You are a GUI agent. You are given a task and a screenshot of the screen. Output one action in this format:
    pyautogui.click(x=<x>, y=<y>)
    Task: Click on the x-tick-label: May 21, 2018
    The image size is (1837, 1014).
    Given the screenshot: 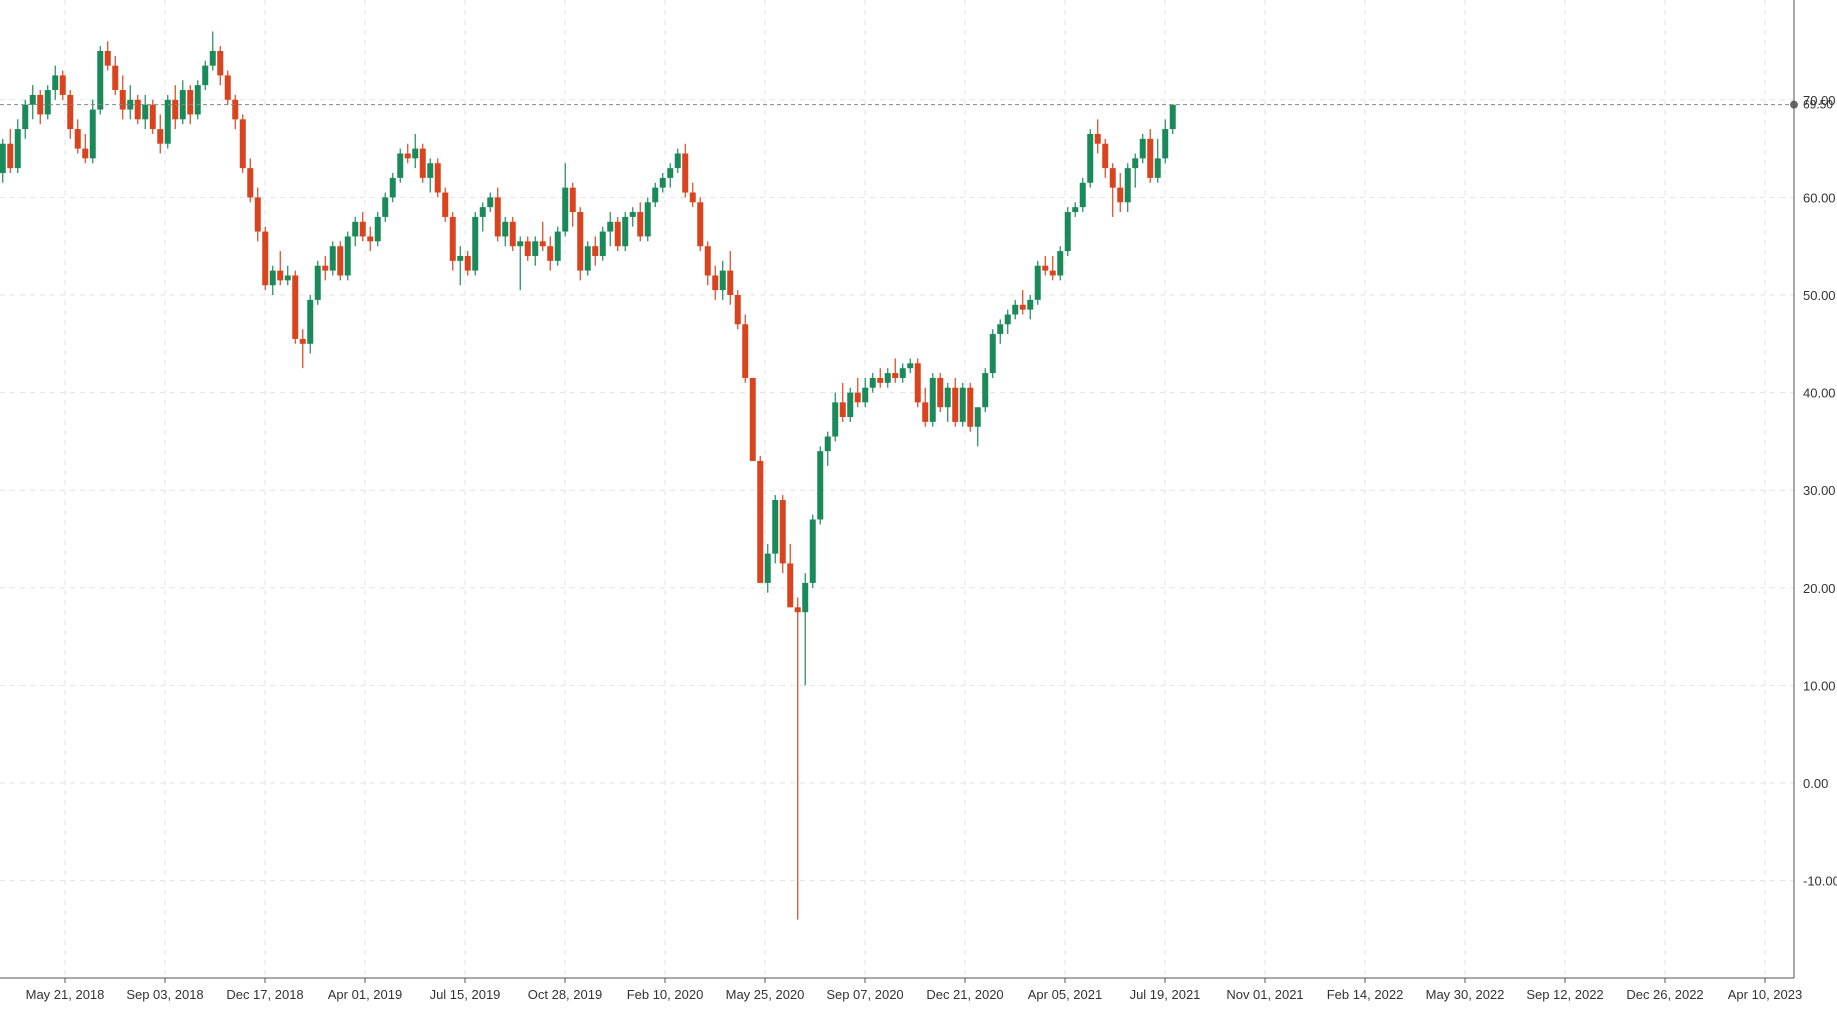 What is the action you would take?
    pyautogui.click(x=65, y=994)
    